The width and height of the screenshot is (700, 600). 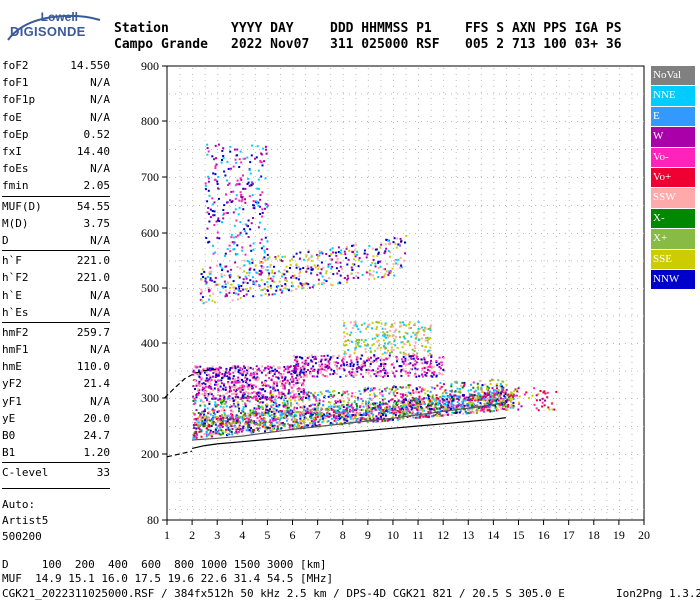 I want to click on param-label: hmE, so click(x=12, y=367).